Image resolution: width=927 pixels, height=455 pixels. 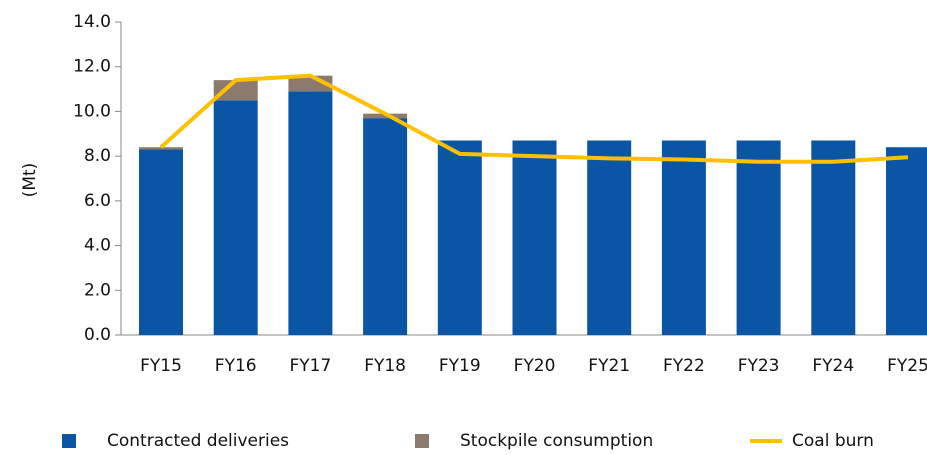 I want to click on y-tick-label: 4.0, so click(x=97, y=246).